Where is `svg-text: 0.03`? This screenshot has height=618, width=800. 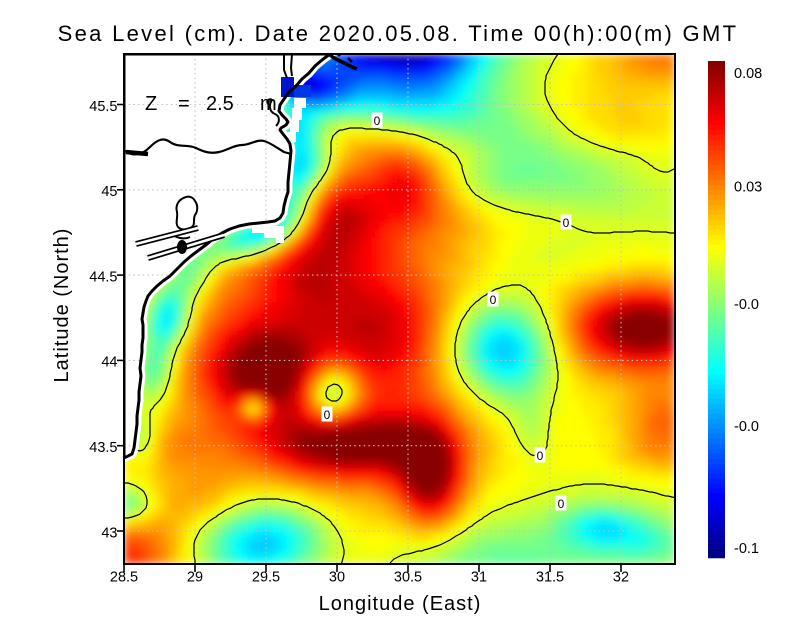
svg-text: 0.03 is located at coordinates (748, 188).